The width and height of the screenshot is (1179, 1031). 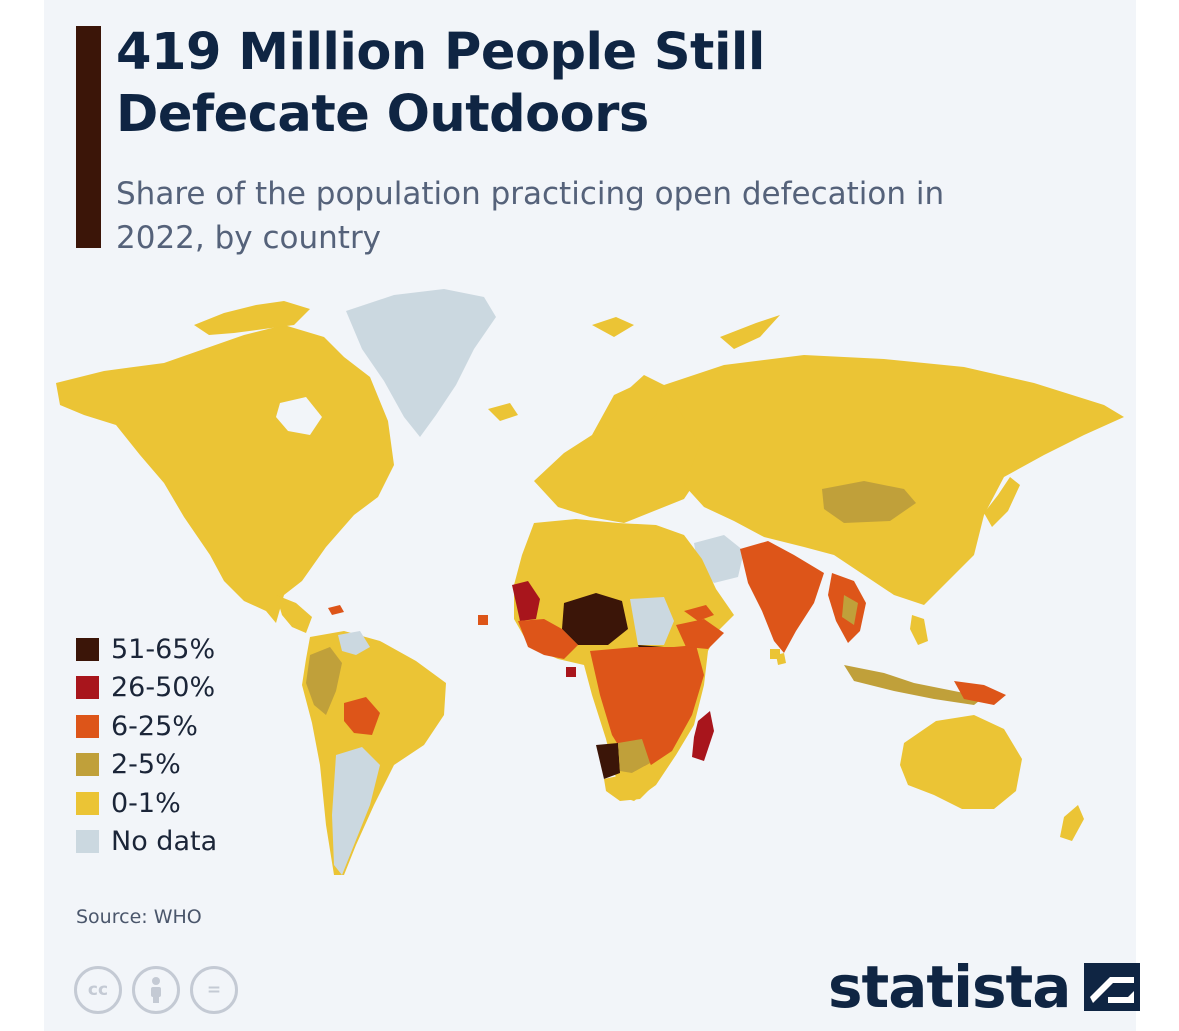 I want to click on no-derivatives-icon: =, so click(x=214, y=990).